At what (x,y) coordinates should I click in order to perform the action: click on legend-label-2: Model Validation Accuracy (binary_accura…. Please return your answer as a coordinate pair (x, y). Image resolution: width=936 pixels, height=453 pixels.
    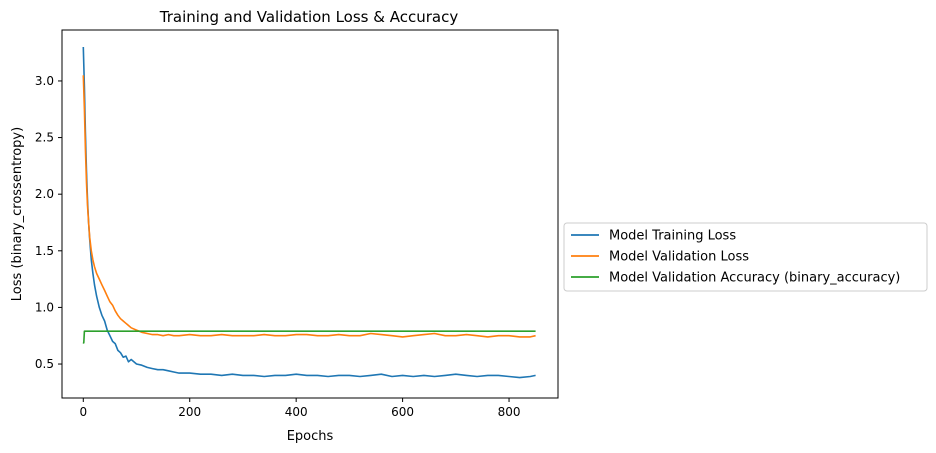
    Looking at the image, I should click on (754, 278).